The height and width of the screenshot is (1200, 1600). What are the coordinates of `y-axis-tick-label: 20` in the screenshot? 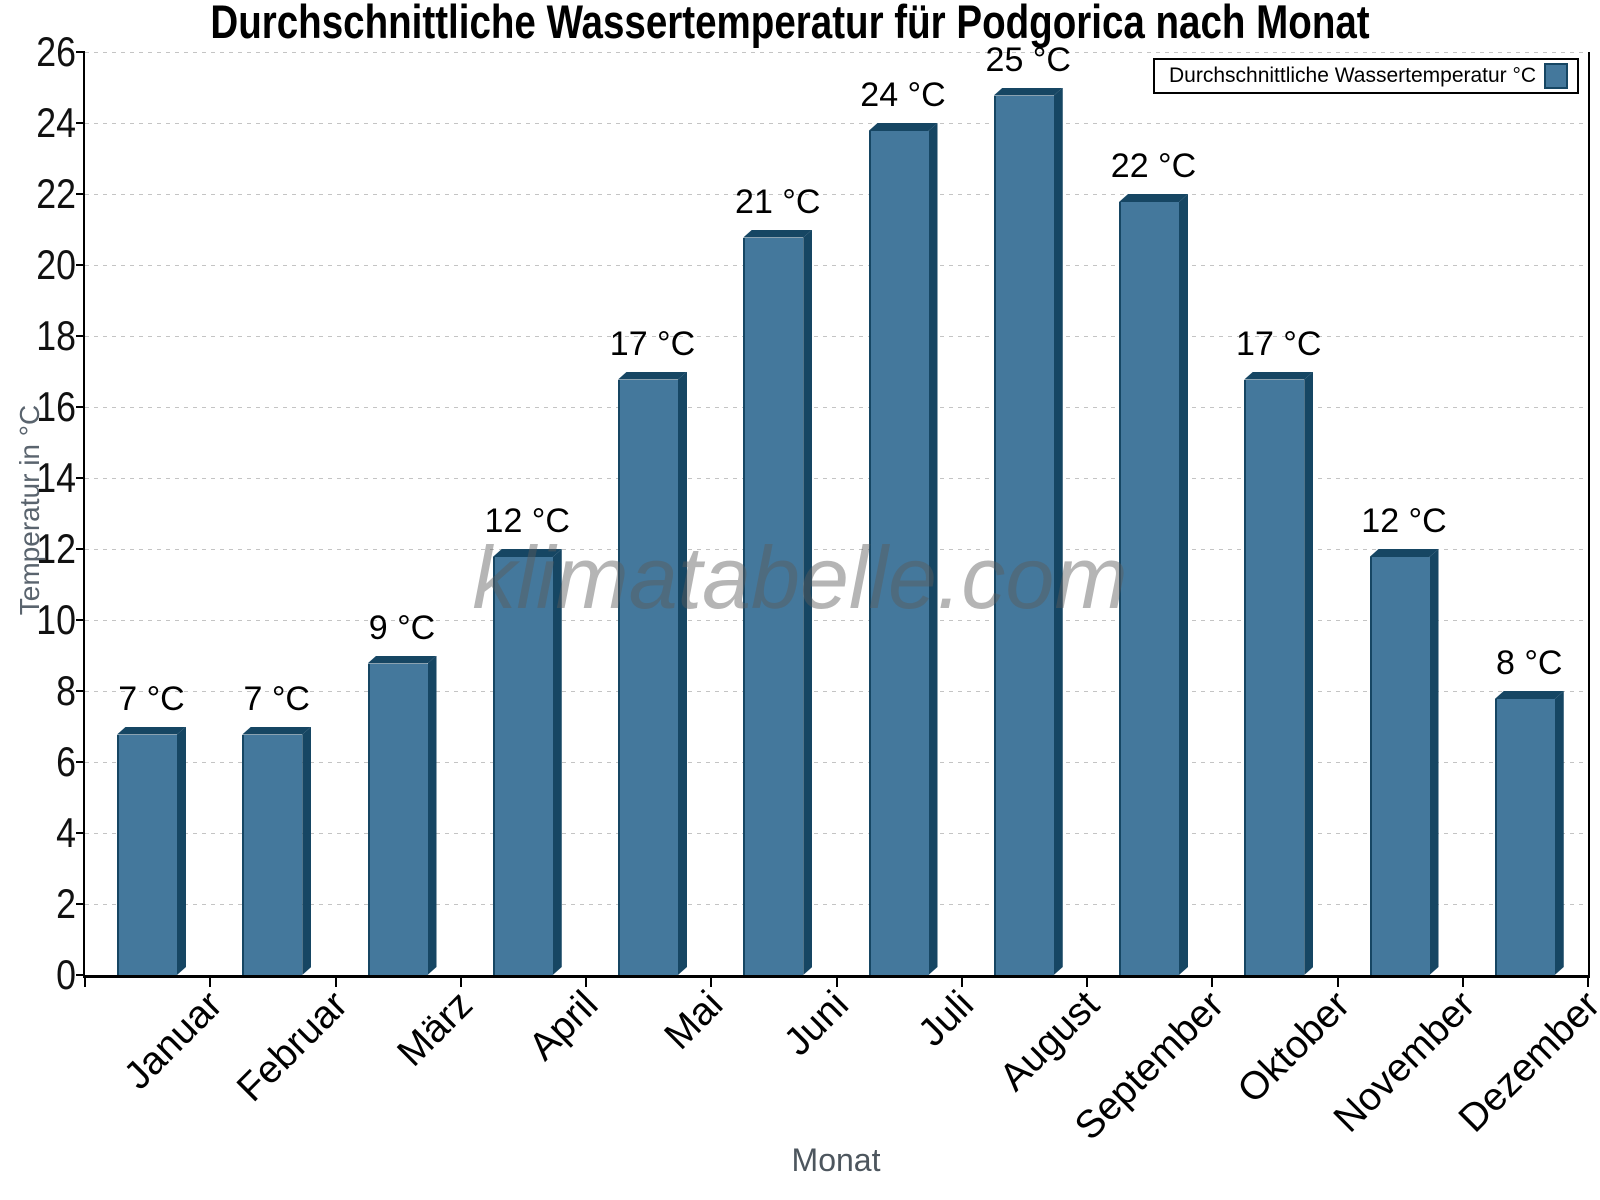 It's located at (56, 264).